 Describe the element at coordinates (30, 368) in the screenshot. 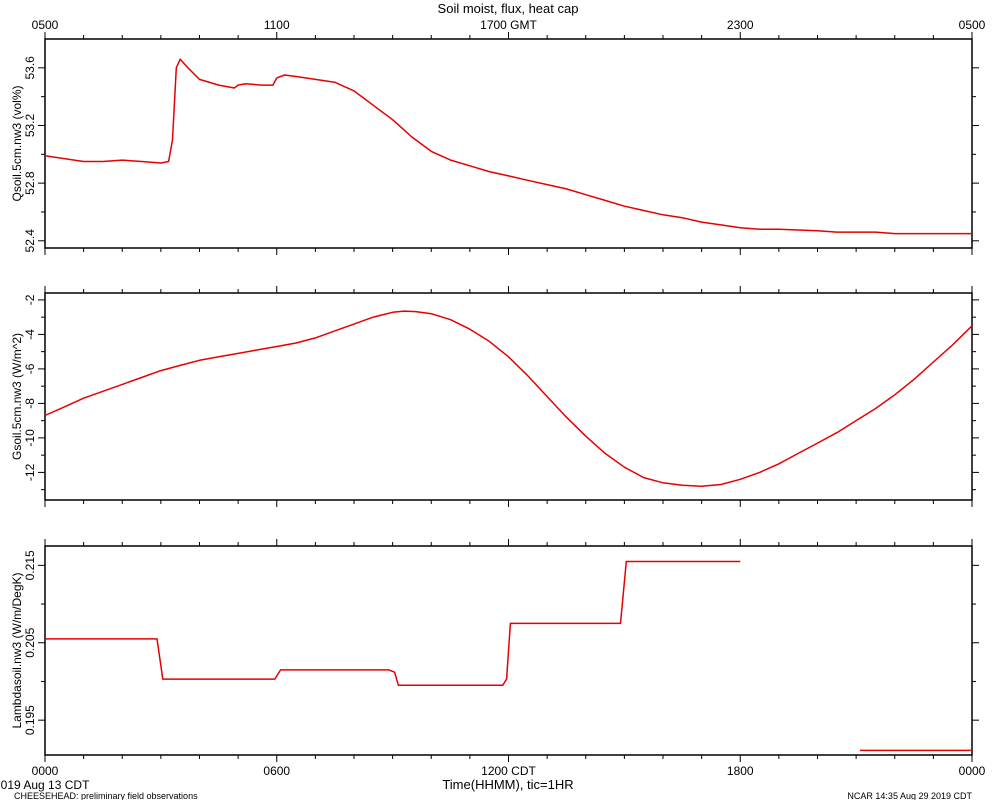

I see `y-tick-label: -6` at that location.